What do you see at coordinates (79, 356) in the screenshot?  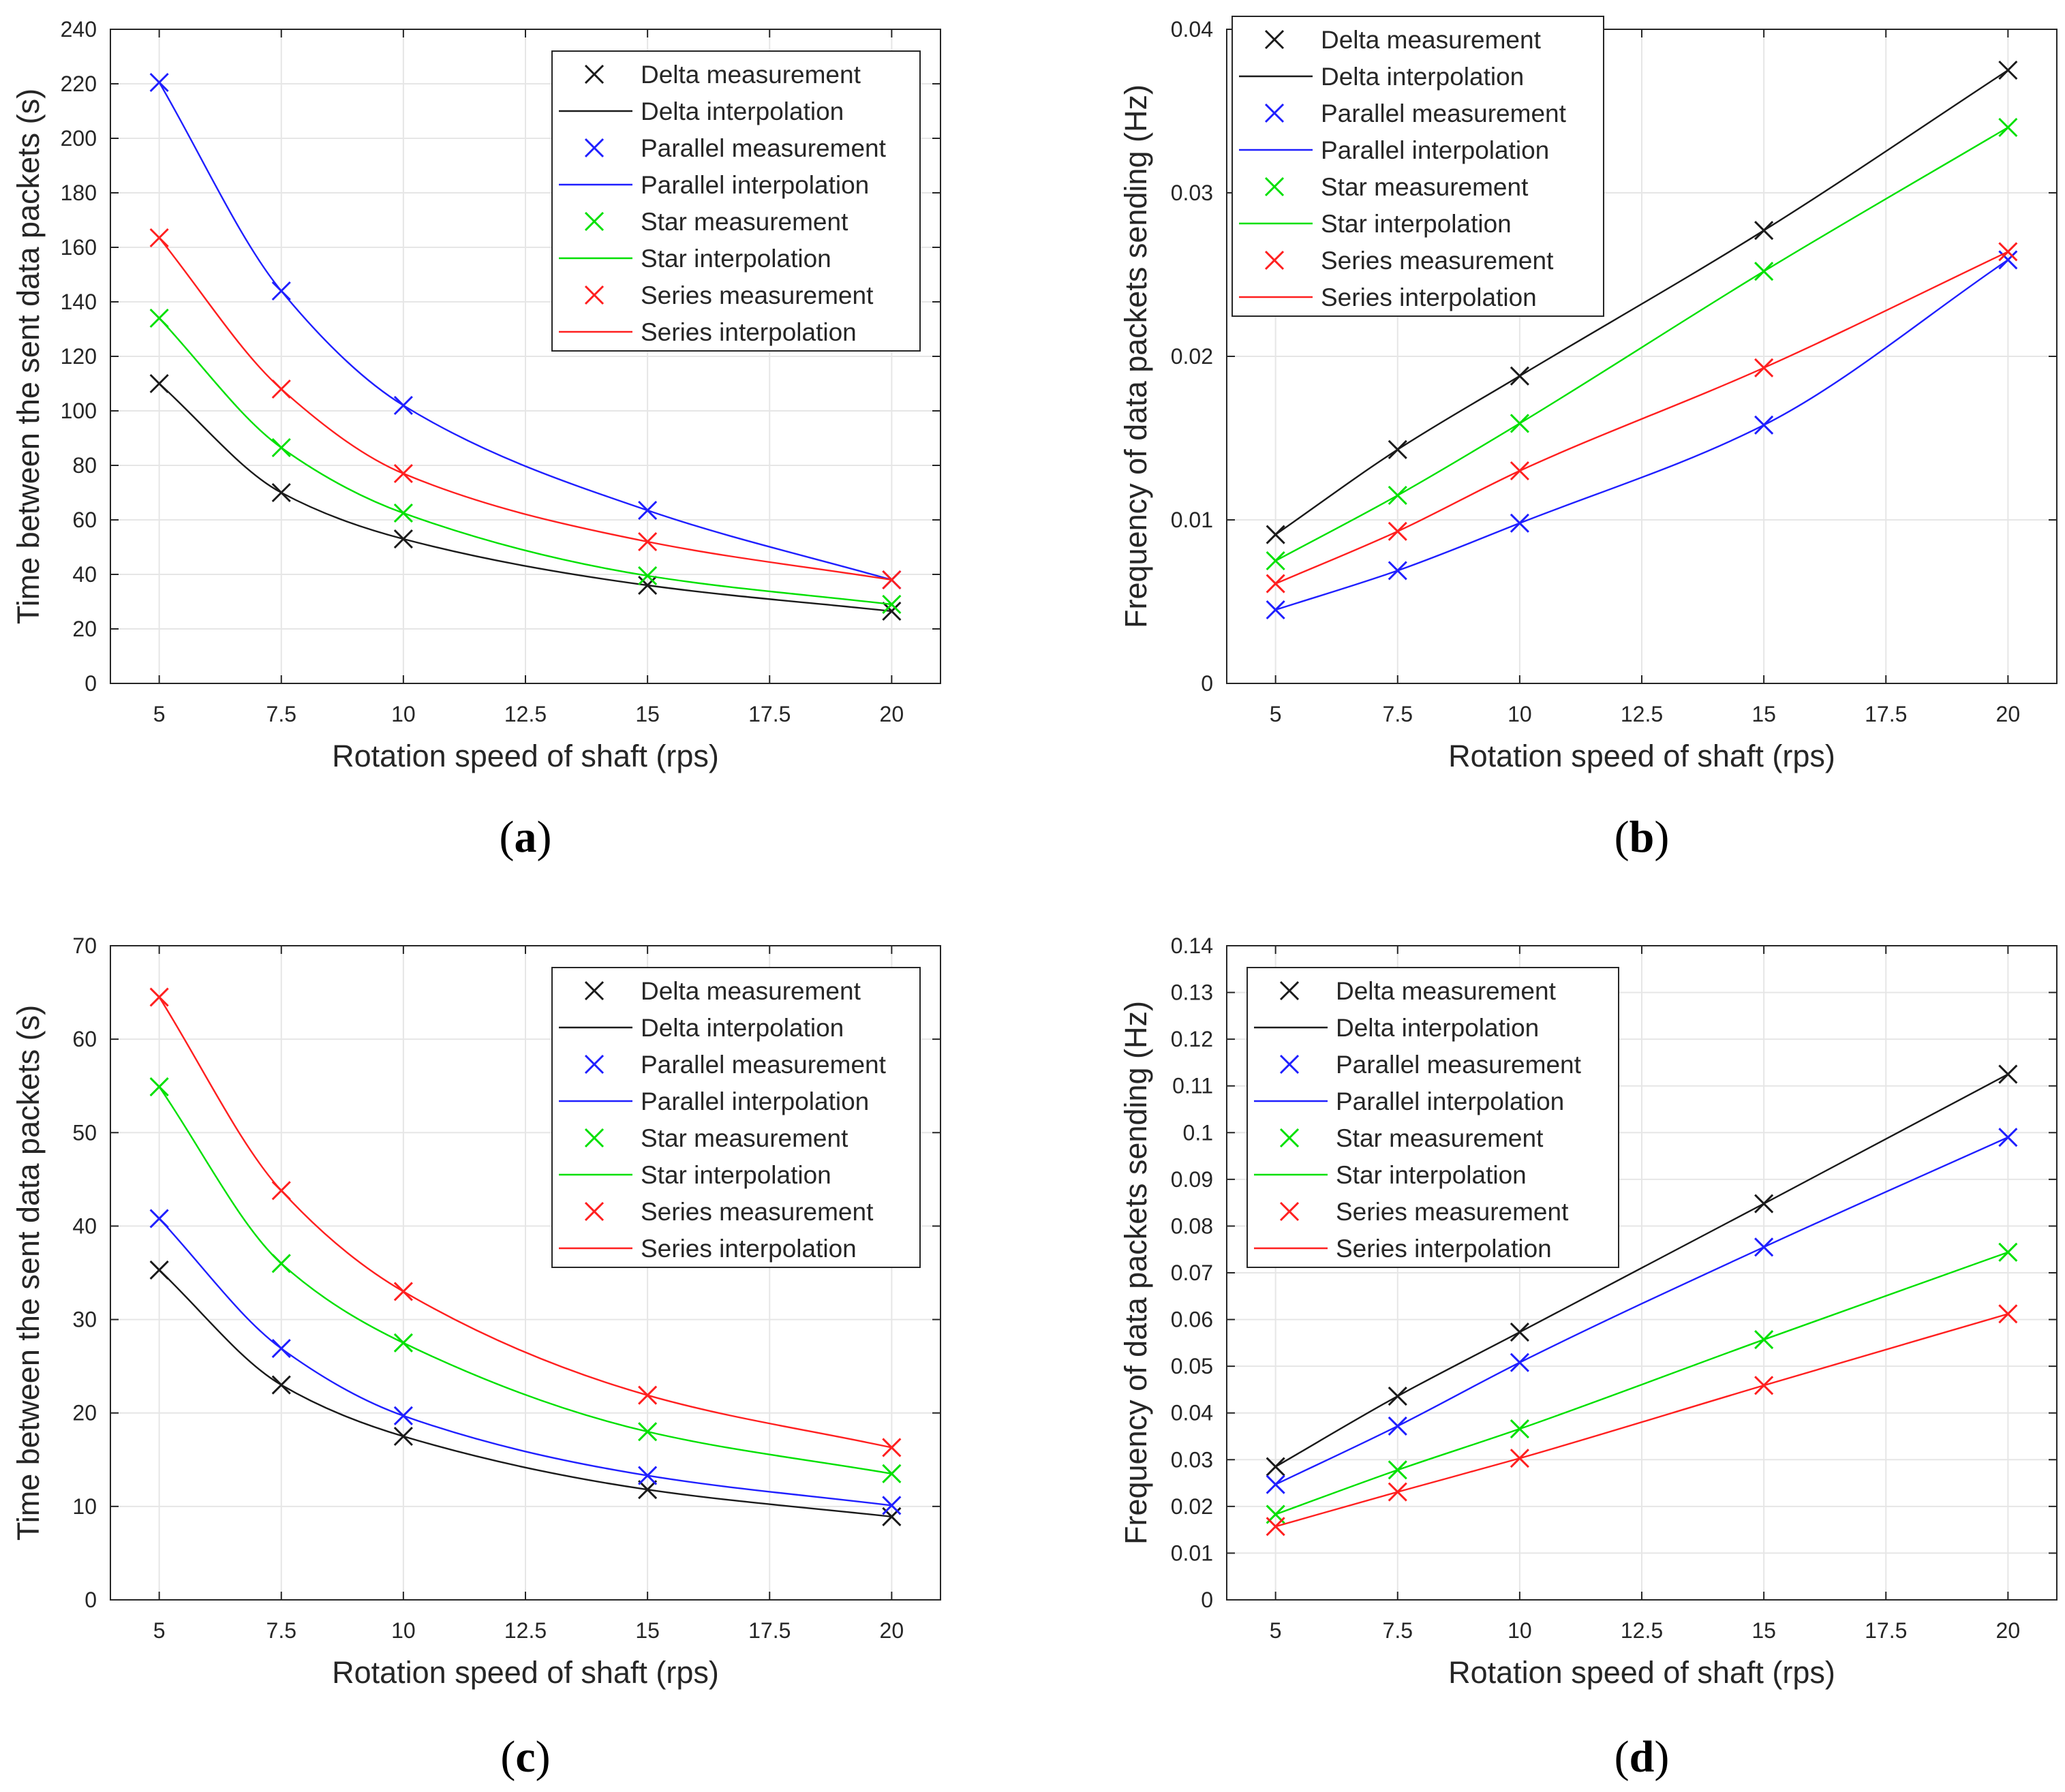 I see `y-tick-label: 120` at bounding box center [79, 356].